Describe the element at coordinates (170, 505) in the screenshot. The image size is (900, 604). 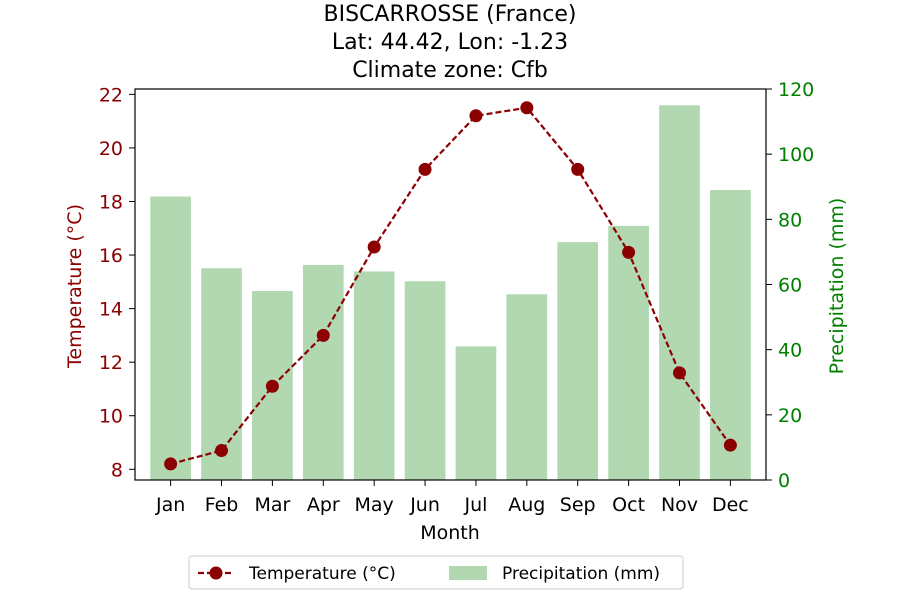
I see `month-tick-label-jan: Jan` at that location.